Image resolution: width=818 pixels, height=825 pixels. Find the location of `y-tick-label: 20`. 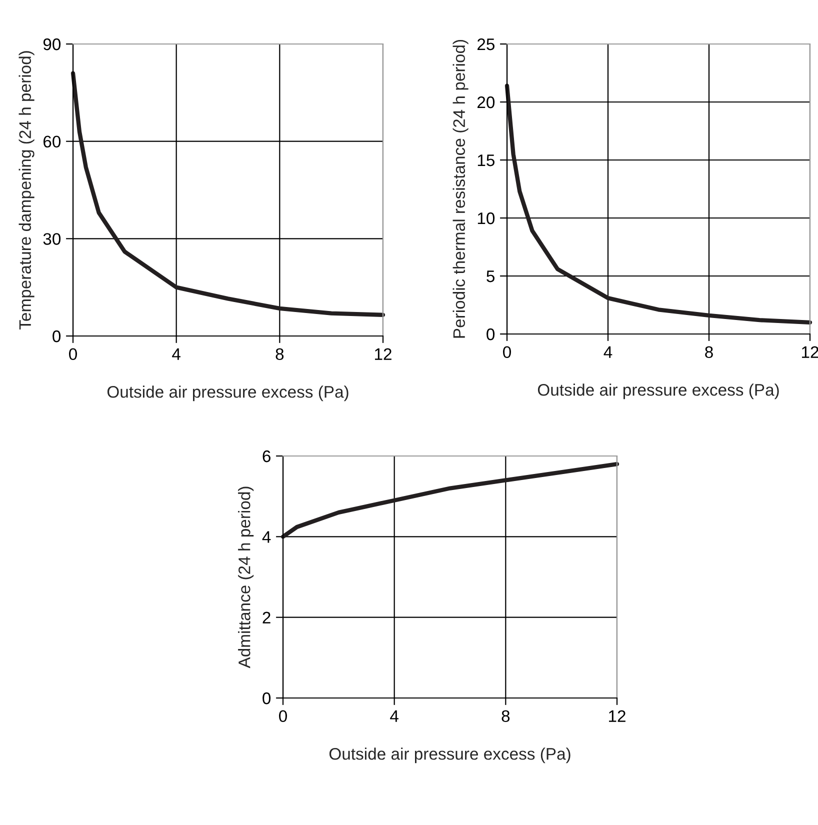

y-tick-label: 20 is located at coordinates (486, 102).